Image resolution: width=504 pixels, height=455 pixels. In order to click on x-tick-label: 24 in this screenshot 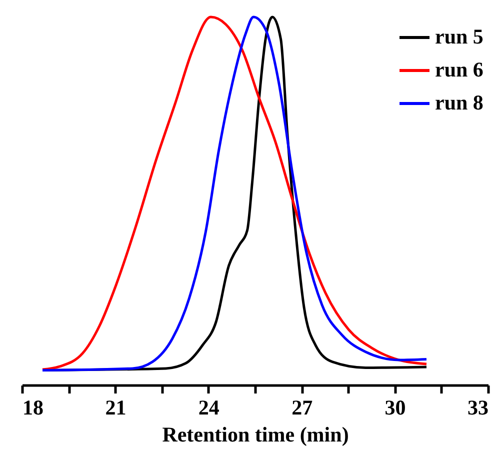, I will do `click(209, 408)`.